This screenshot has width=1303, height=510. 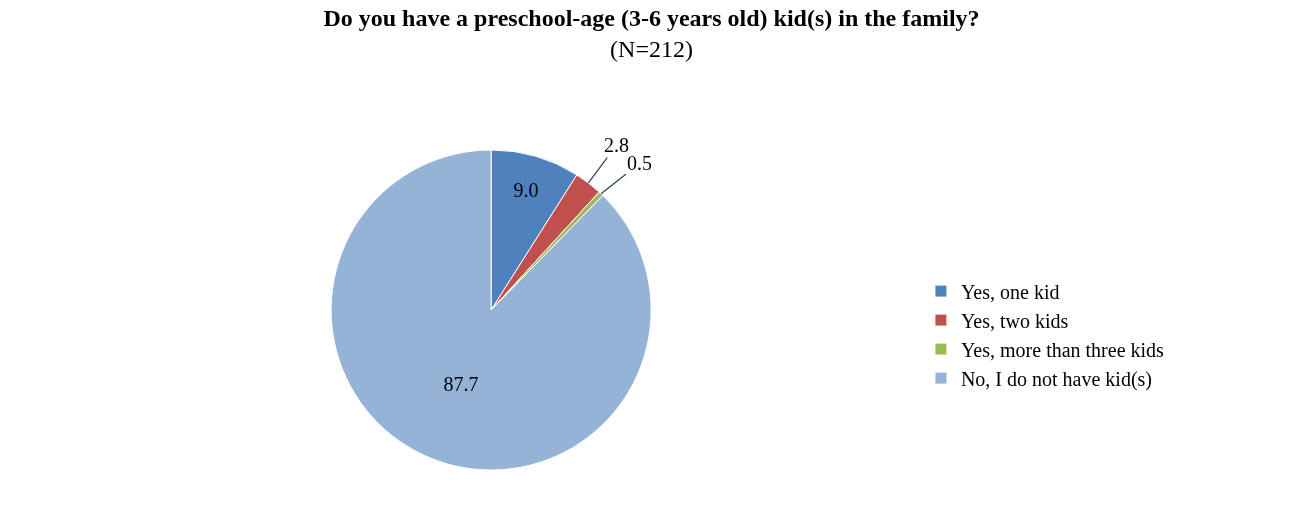 I want to click on chart-title: Do you have a preschool-age (3-6 years old) kid(s) in the family?, so click(x=651, y=17).